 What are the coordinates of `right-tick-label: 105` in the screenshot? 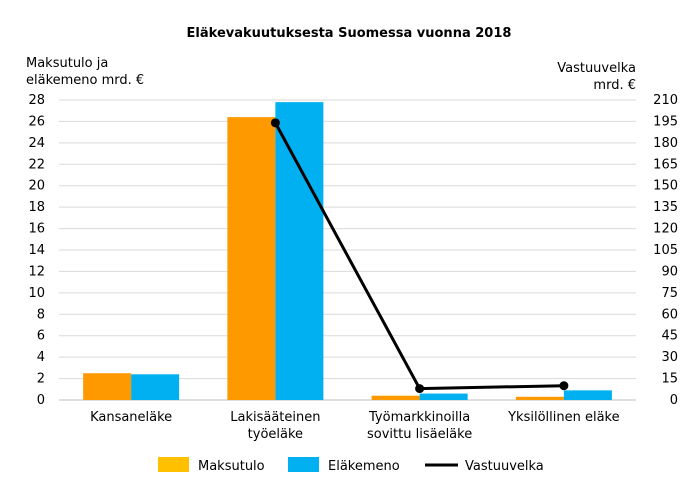 It's located at (665, 250).